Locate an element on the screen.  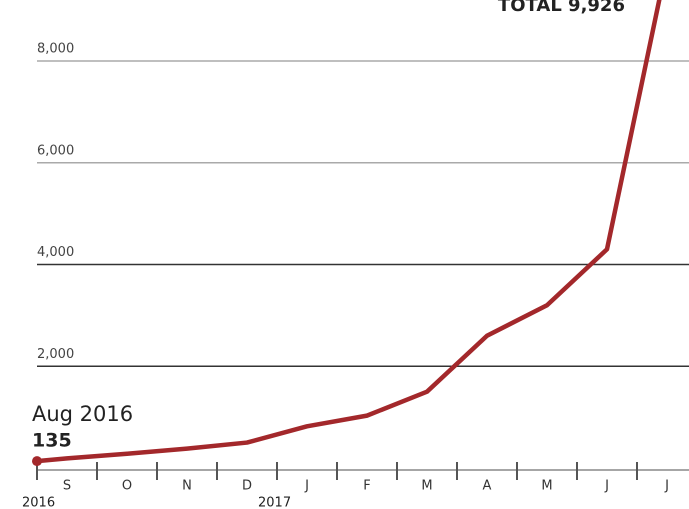
x-tick-label: O is located at coordinates (127, 486).